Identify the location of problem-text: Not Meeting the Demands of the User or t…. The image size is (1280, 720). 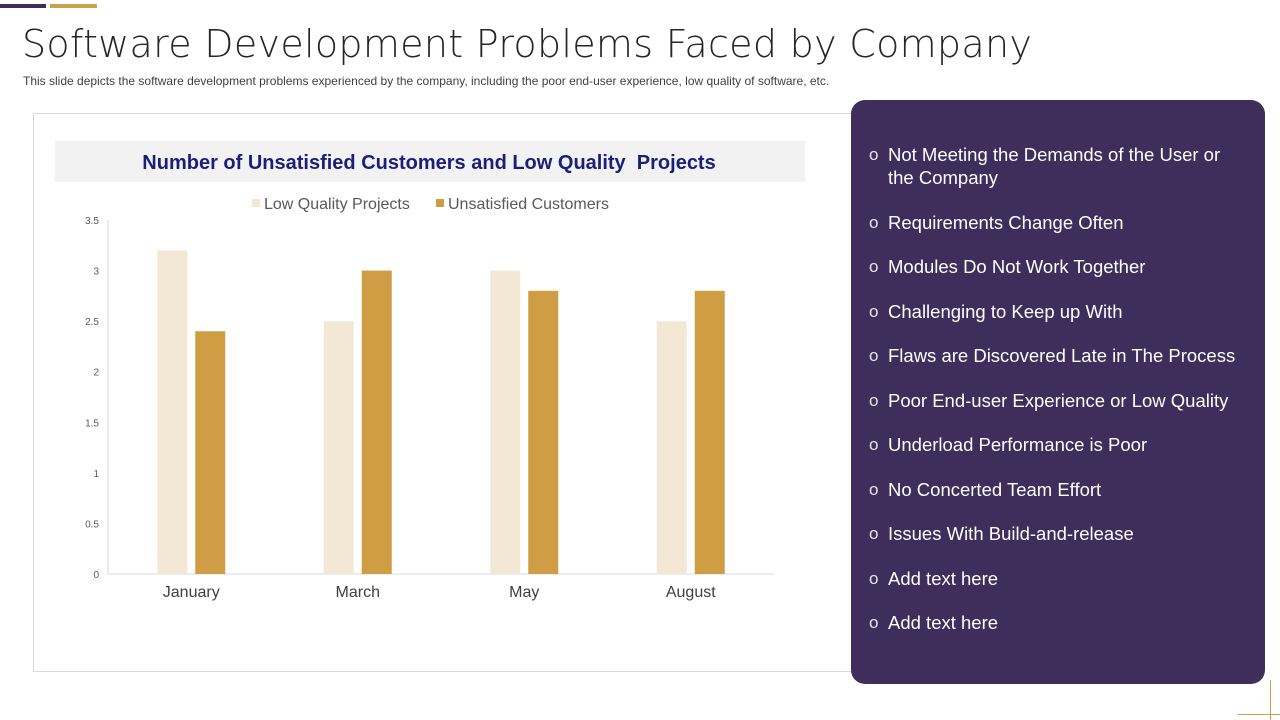
(1054, 166).